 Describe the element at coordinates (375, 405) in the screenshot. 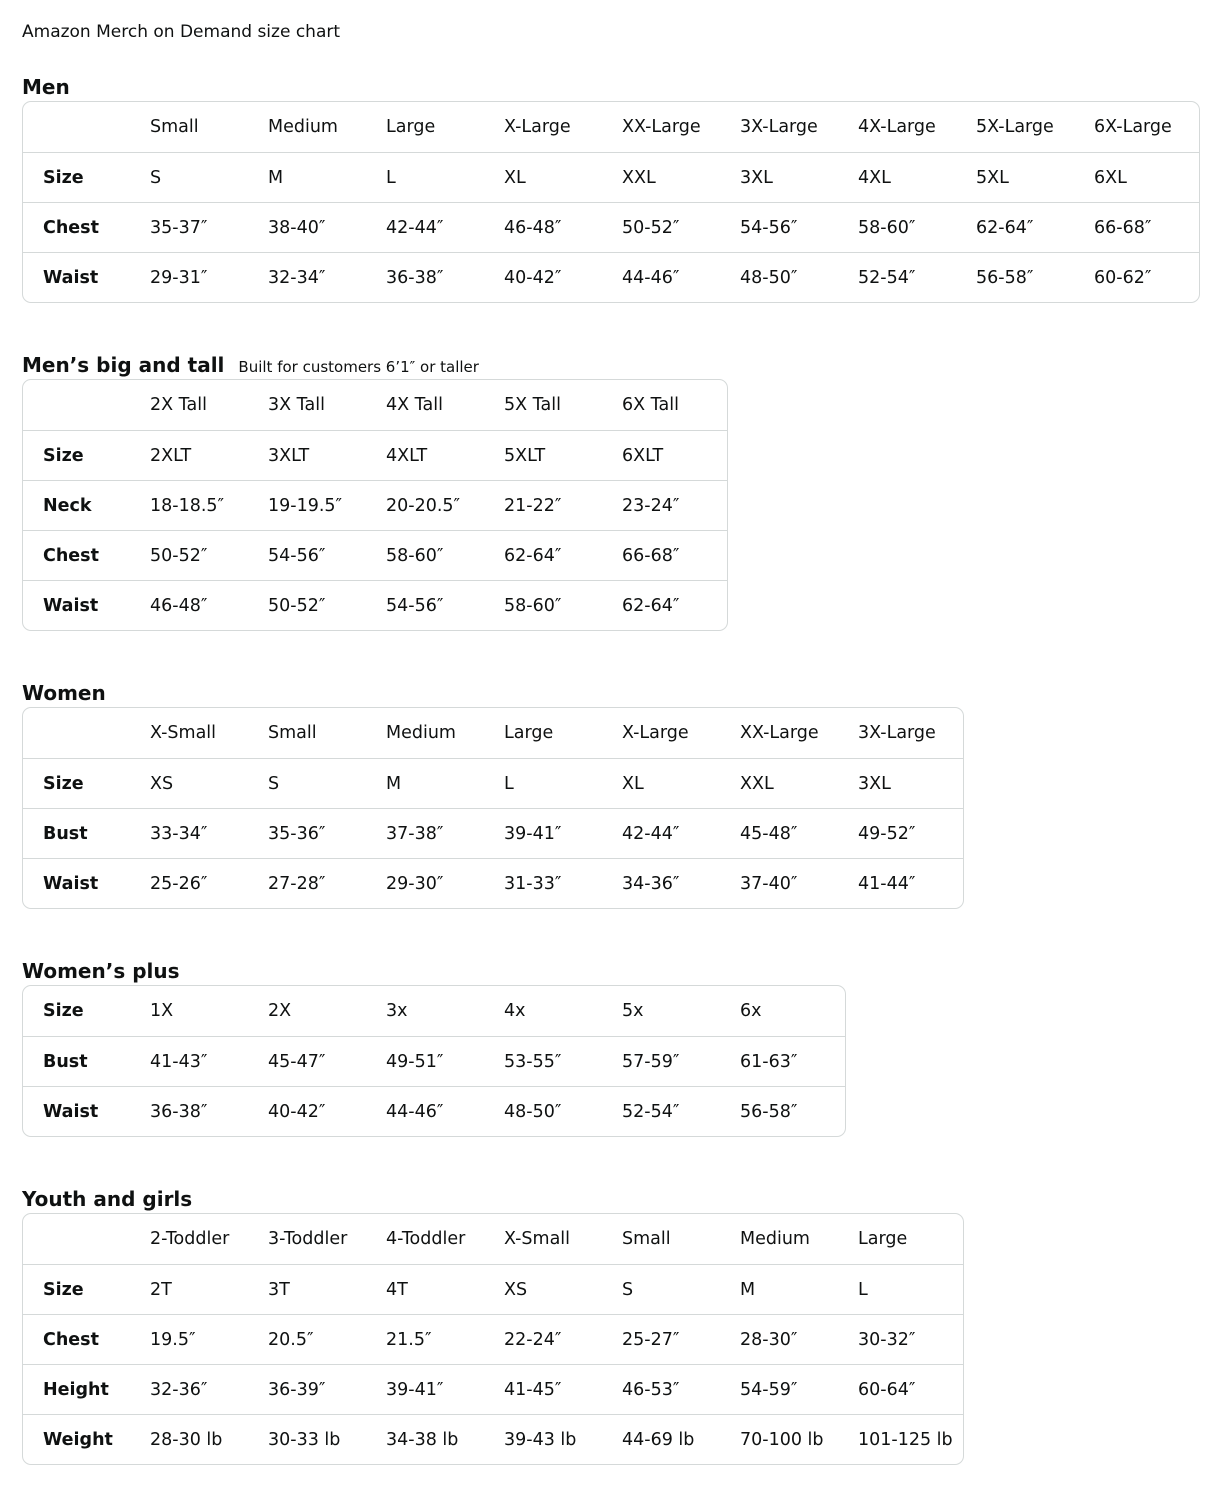

I see `header-row: 2X Tall 3X Tall 4X Tall 5X Tall 6X Tall` at that location.